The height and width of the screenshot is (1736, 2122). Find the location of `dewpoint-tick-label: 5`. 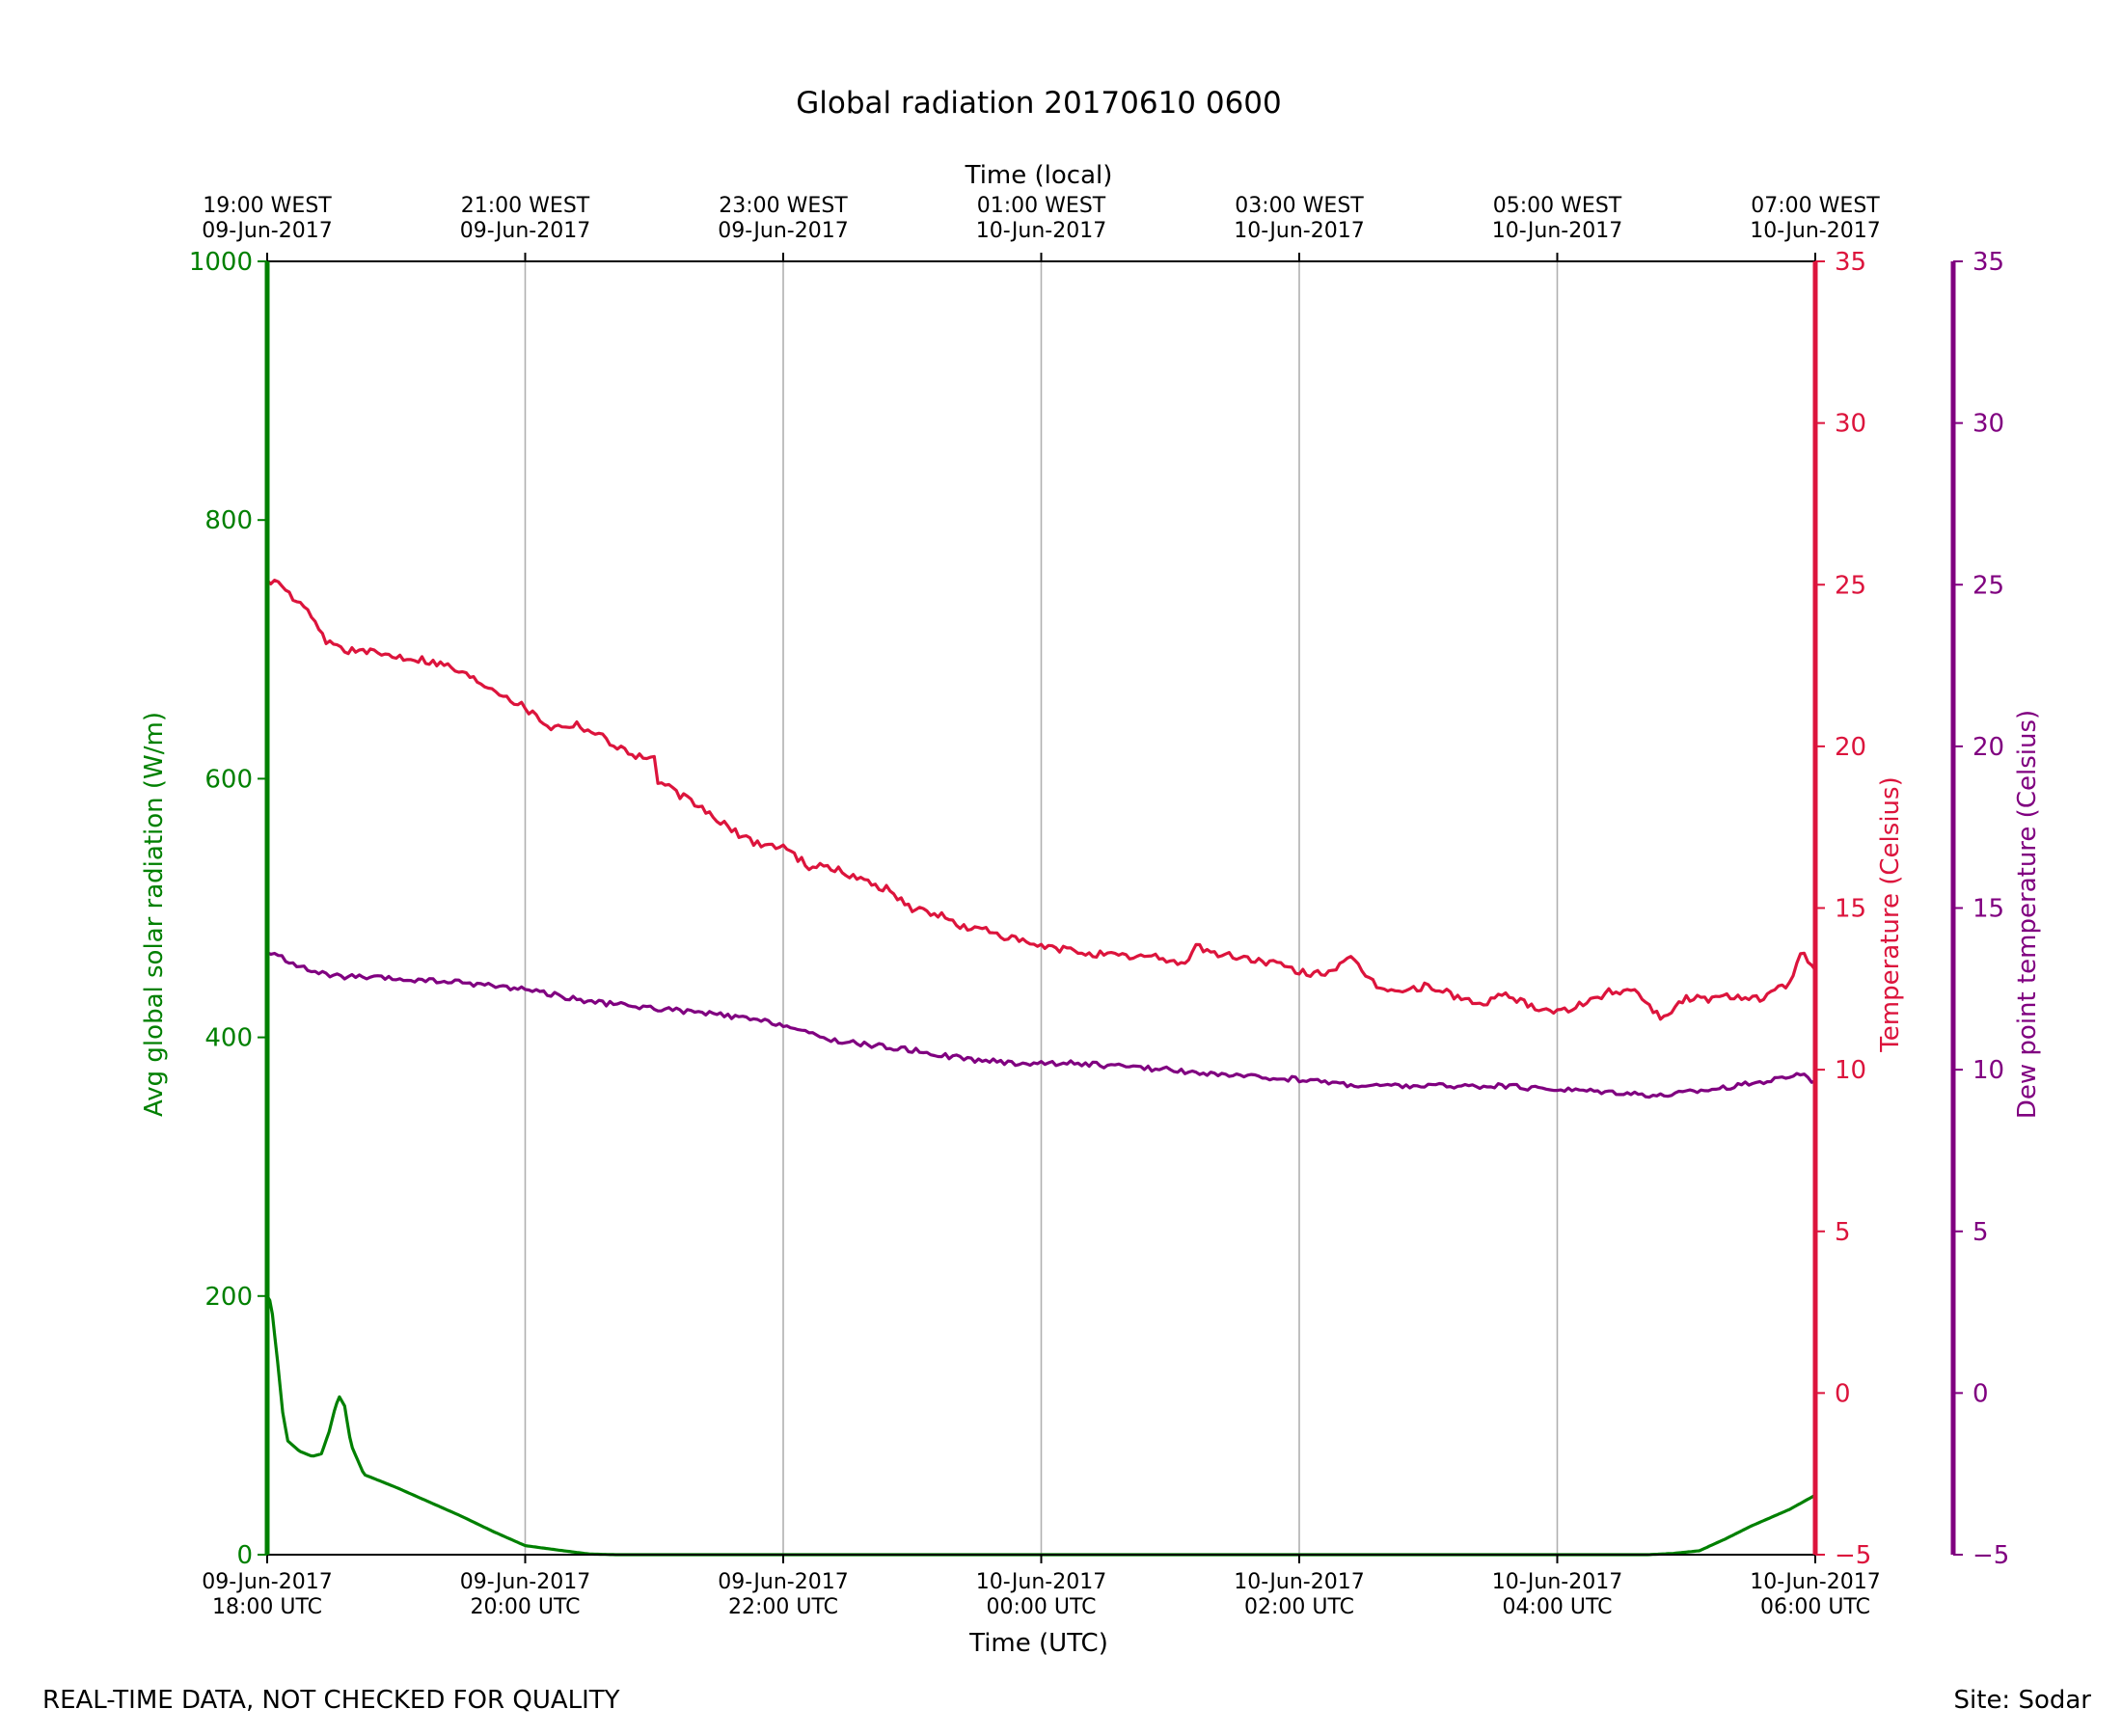

dewpoint-tick-label: 5 is located at coordinates (1981, 1233).